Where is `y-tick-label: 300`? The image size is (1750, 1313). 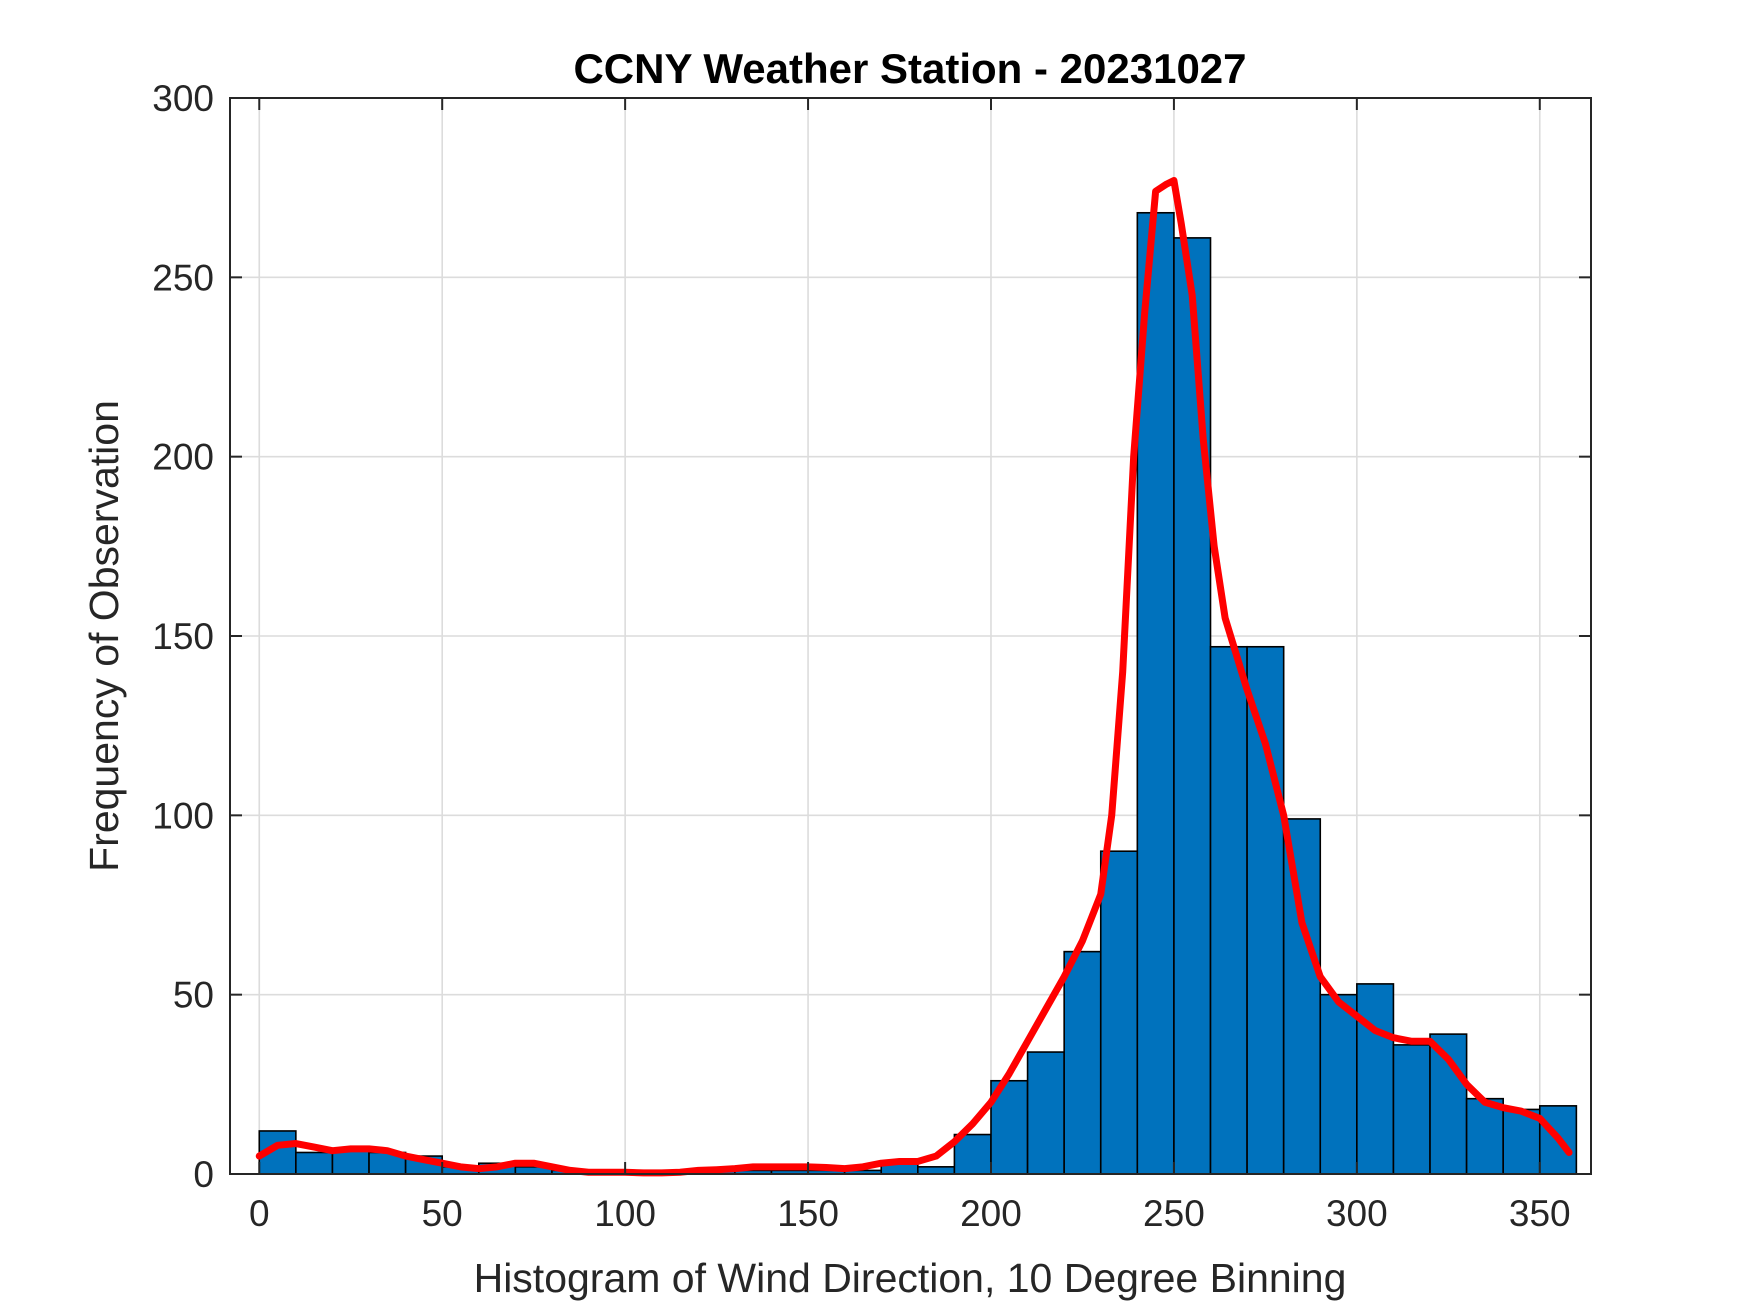
y-tick-label: 300 is located at coordinates (183, 98).